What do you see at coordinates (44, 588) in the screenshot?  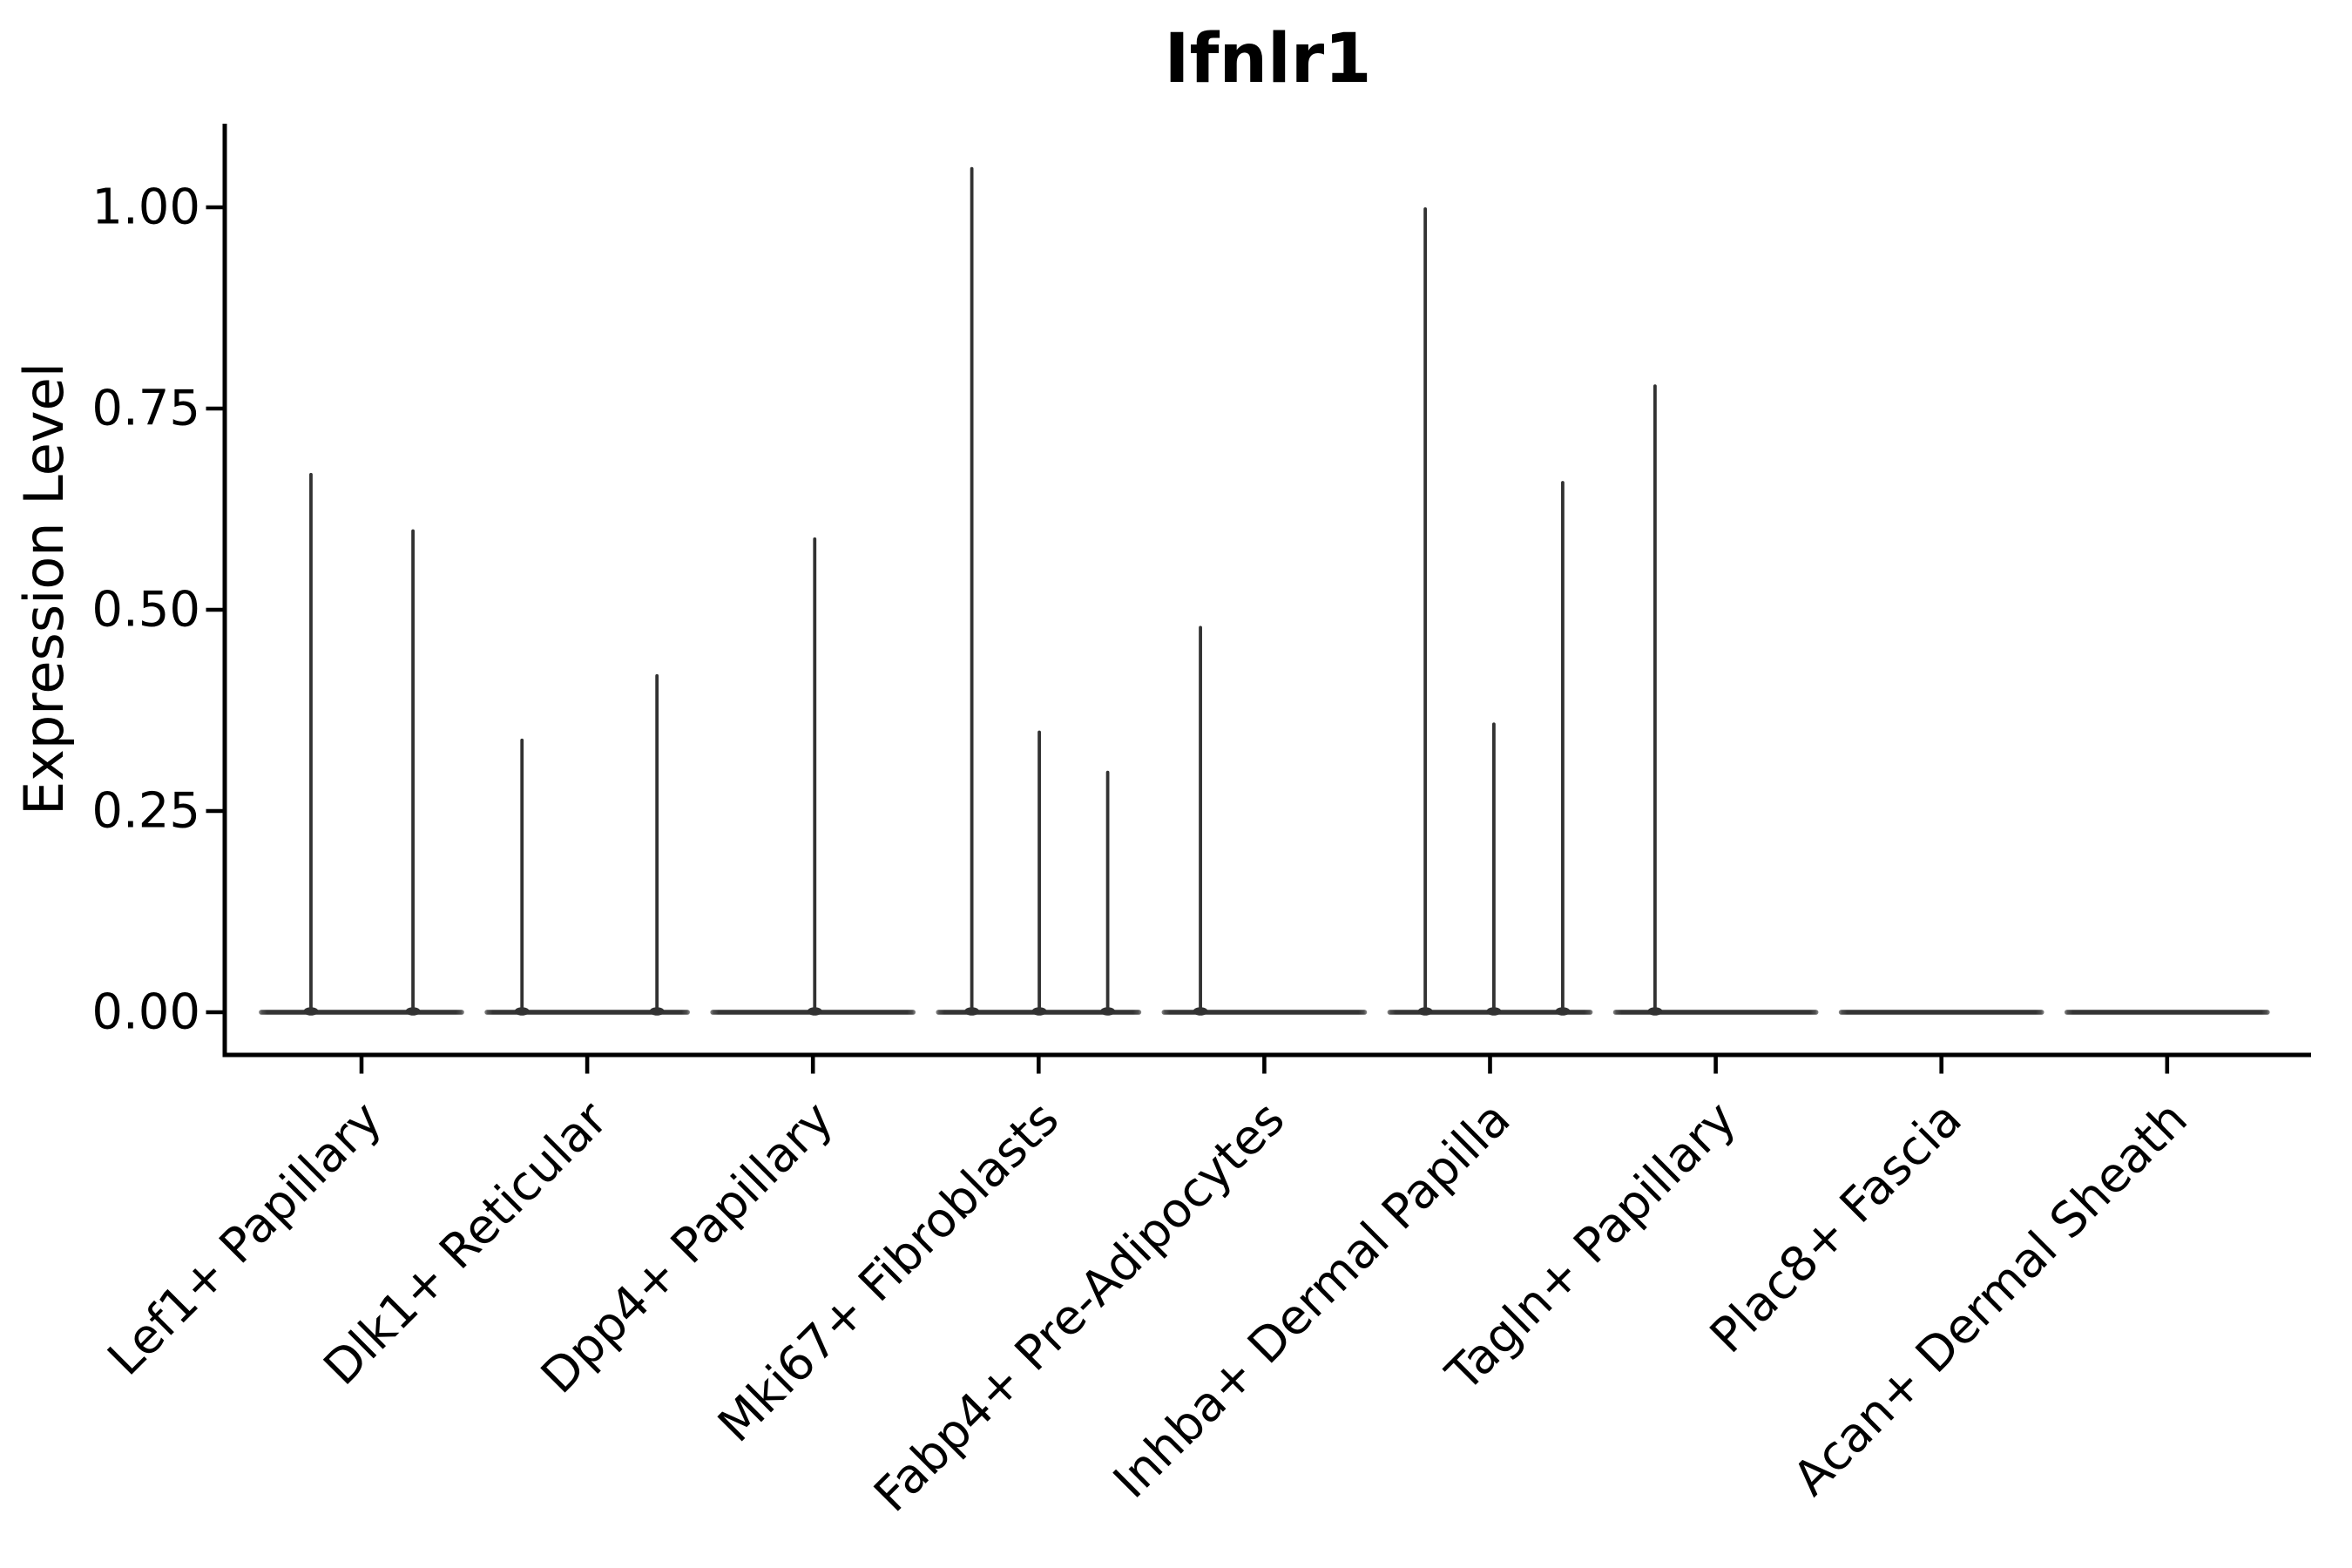 I see `y-axis-label: Expression Level` at bounding box center [44, 588].